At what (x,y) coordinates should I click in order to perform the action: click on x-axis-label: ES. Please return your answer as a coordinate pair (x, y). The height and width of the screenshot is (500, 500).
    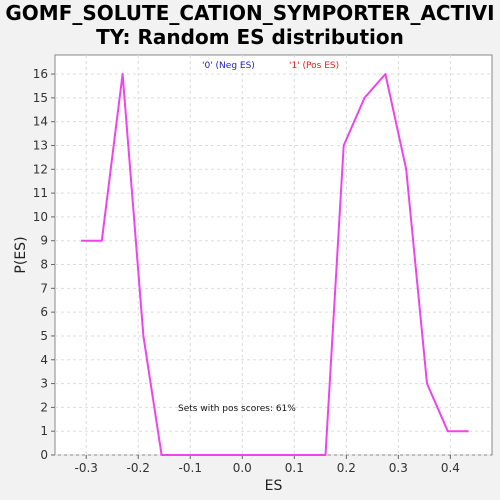
    Looking at the image, I should click on (274, 486).